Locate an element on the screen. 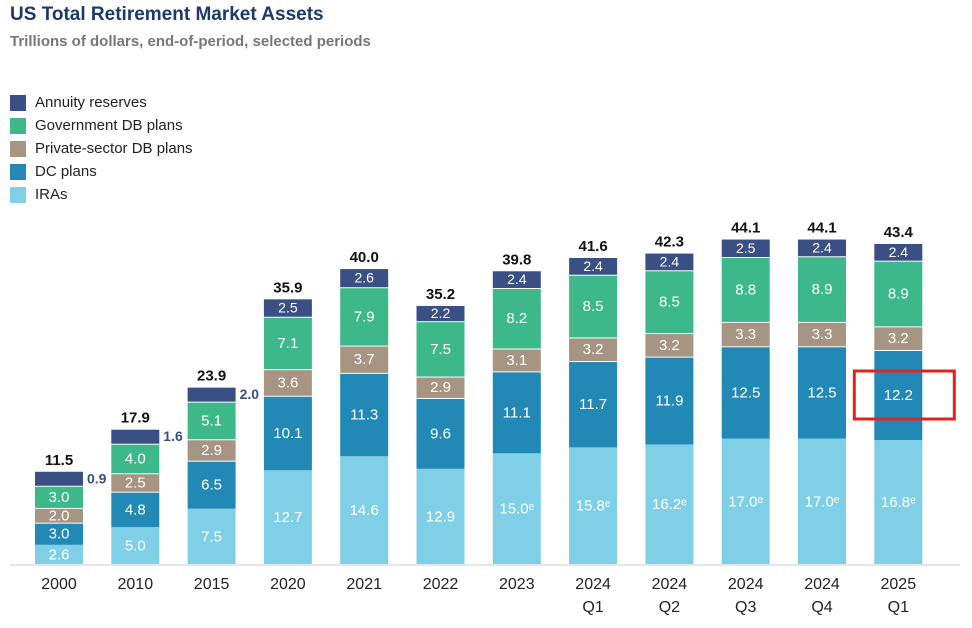  data-label: 7.9 is located at coordinates (364, 316).